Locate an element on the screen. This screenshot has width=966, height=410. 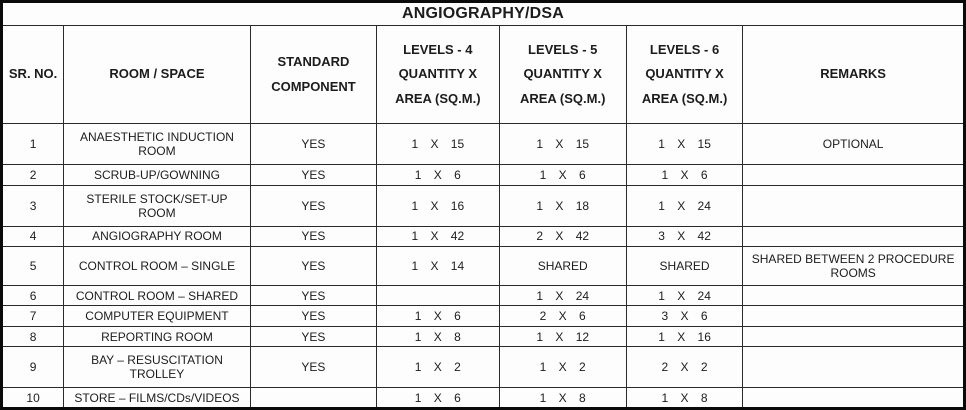
cell-levels-5: 1 X 15 is located at coordinates (562, 144).